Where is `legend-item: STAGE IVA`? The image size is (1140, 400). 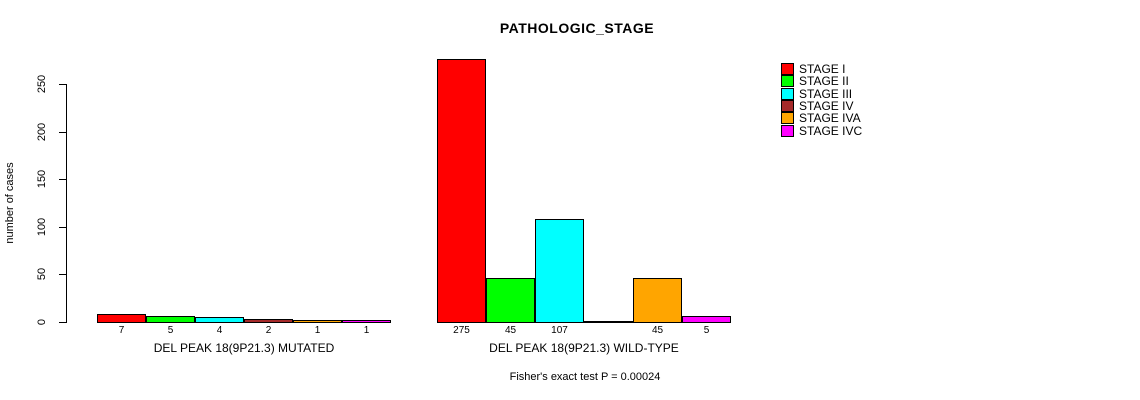
legend-item: STAGE IVA is located at coordinates (821, 118).